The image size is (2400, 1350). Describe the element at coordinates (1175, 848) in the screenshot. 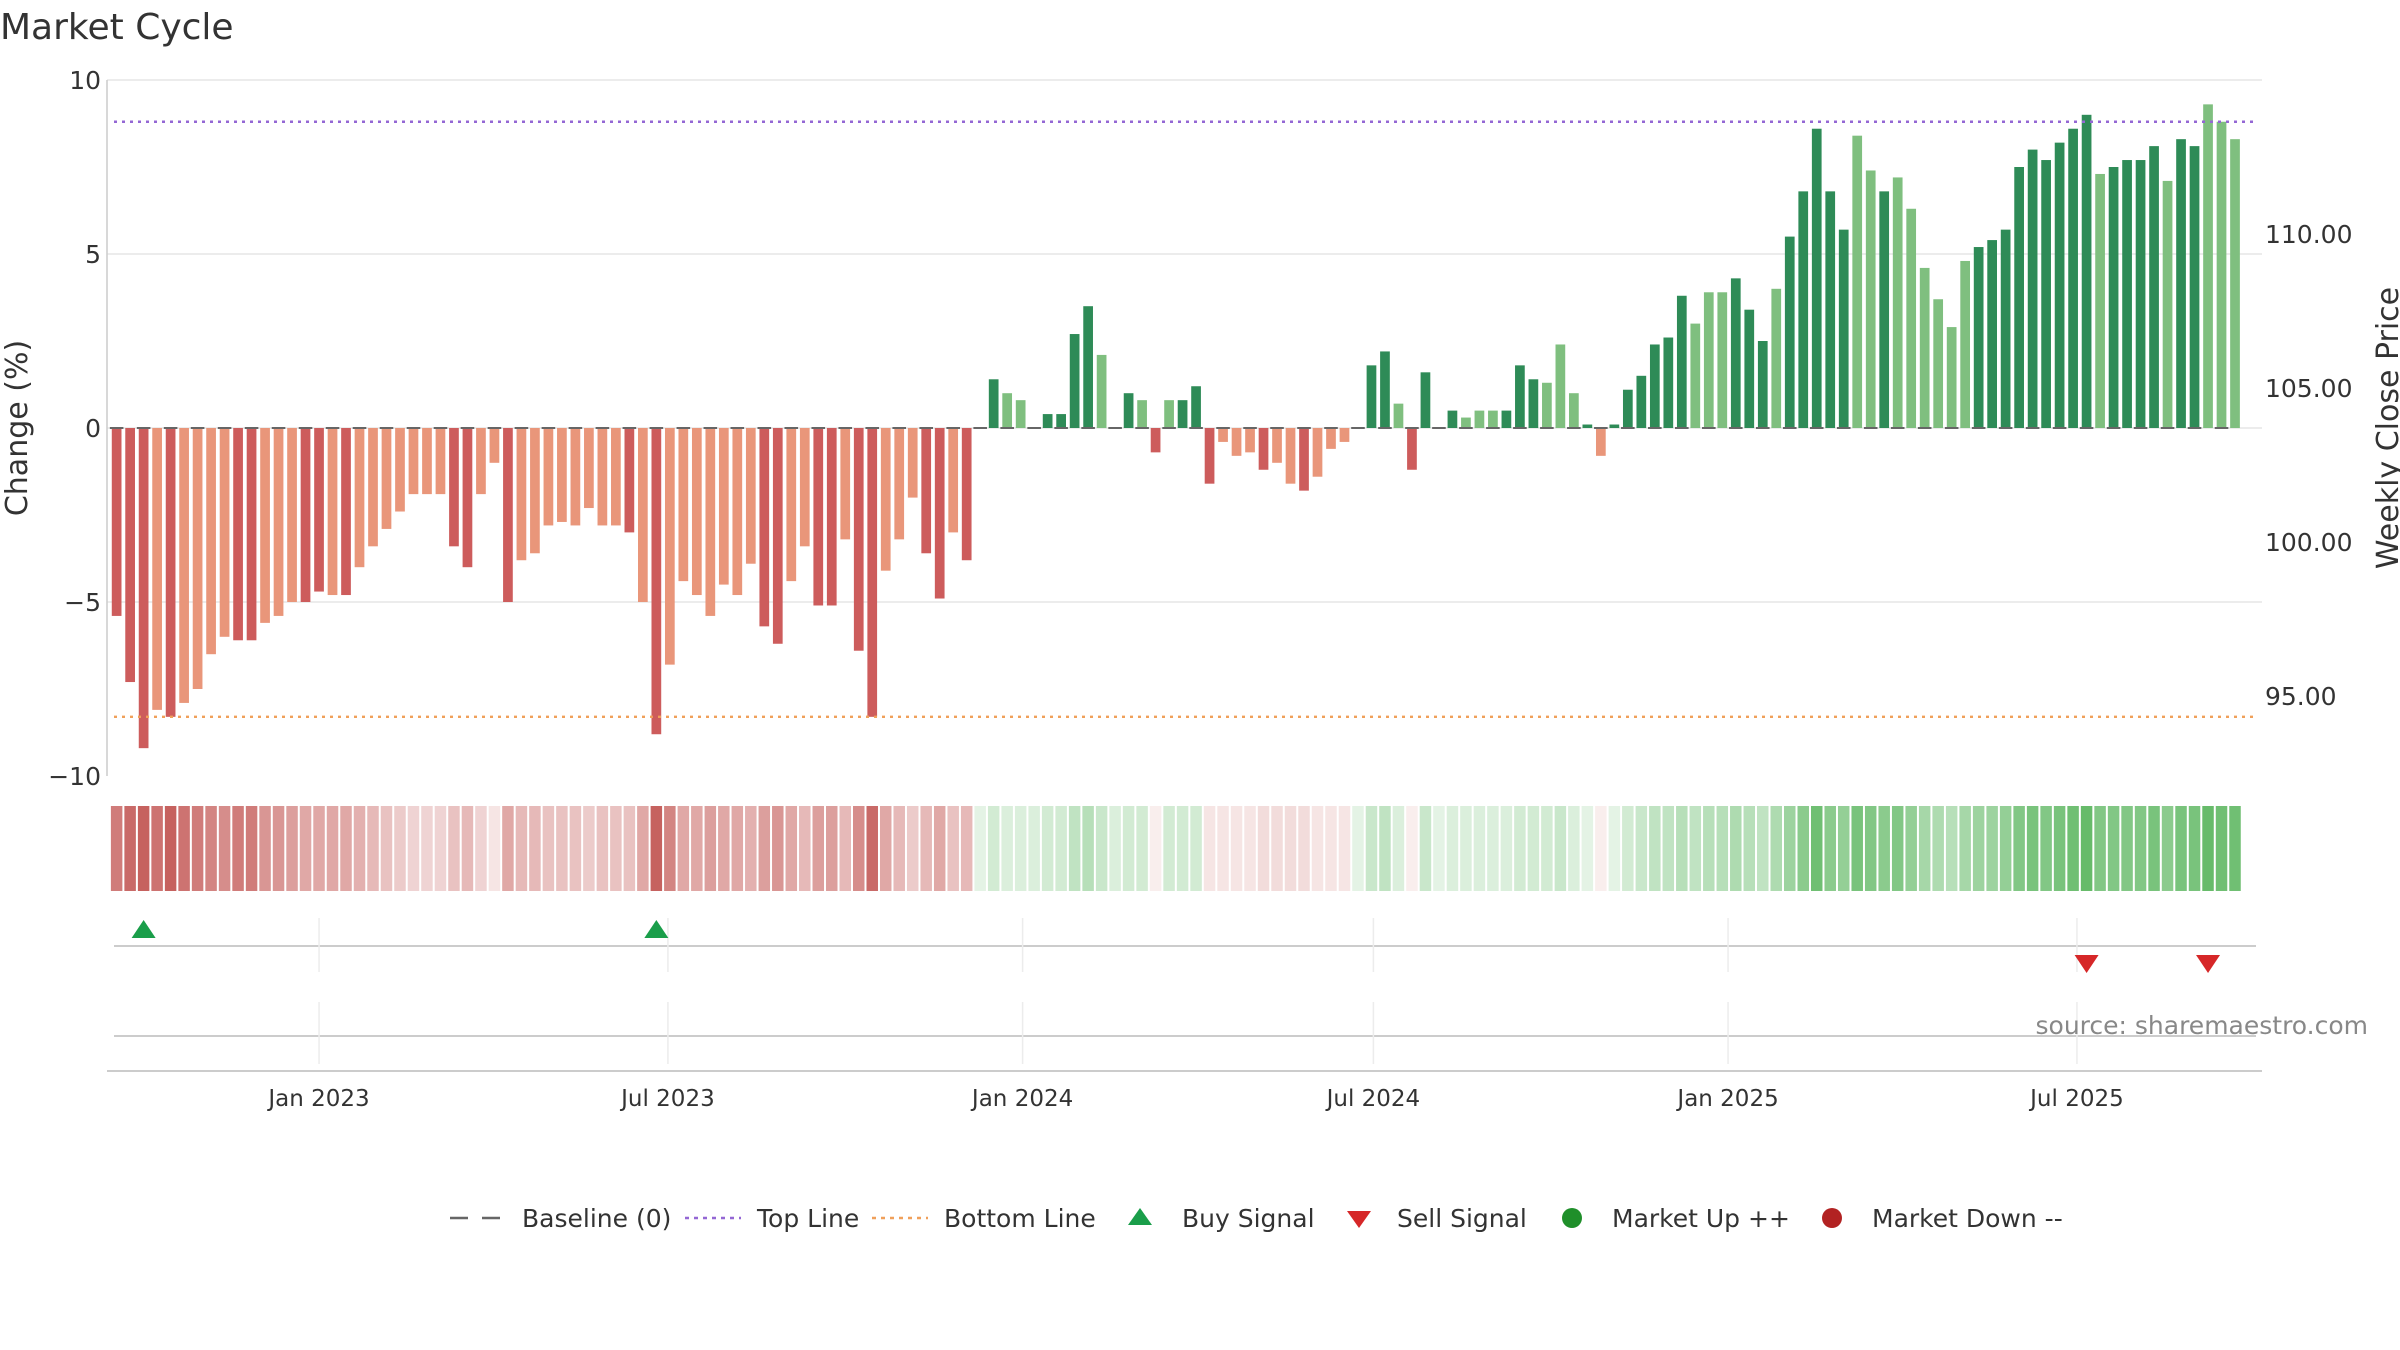

I see `heat-strip` at that location.